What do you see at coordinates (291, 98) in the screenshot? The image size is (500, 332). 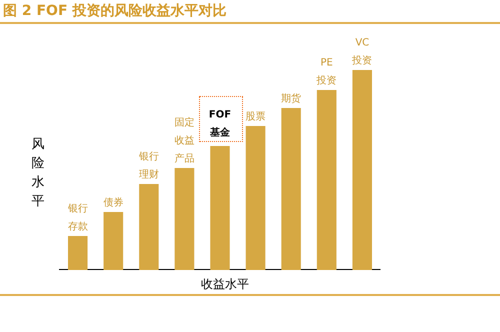 I see `x-tick-label: 期货` at bounding box center [291, 98].